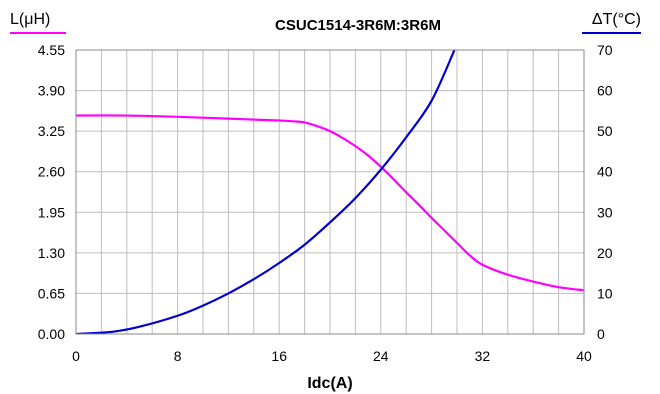 This screenshot has height=394, width=660. What do you see at coordinates (358, 25) in the screenshot?
I see `chart-title: CSUC1514-3R6M:3R6M` at bounding box center [358, 25].